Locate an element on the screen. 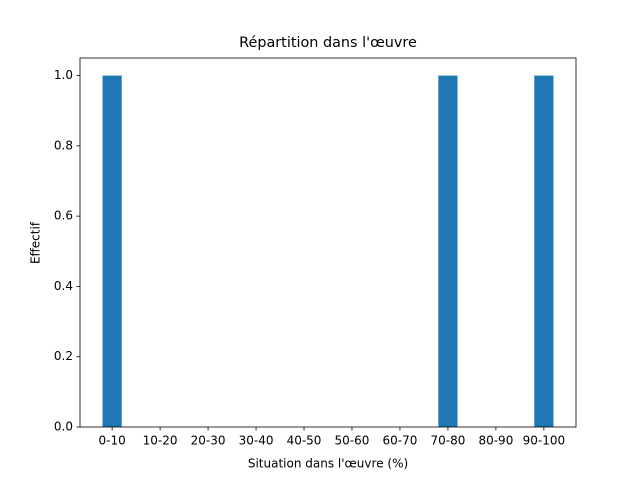 This screenshot has height=480, width=640. x-axis-label: Situation dans l'œuvre (%) is located at coordinates (328, 464).